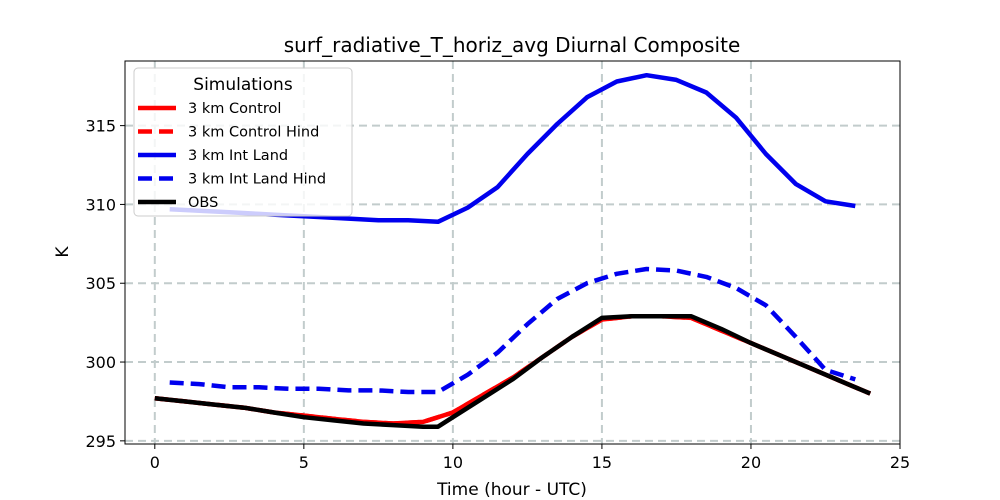  I want to click on y-tick-label: 310, so click(100, 204).